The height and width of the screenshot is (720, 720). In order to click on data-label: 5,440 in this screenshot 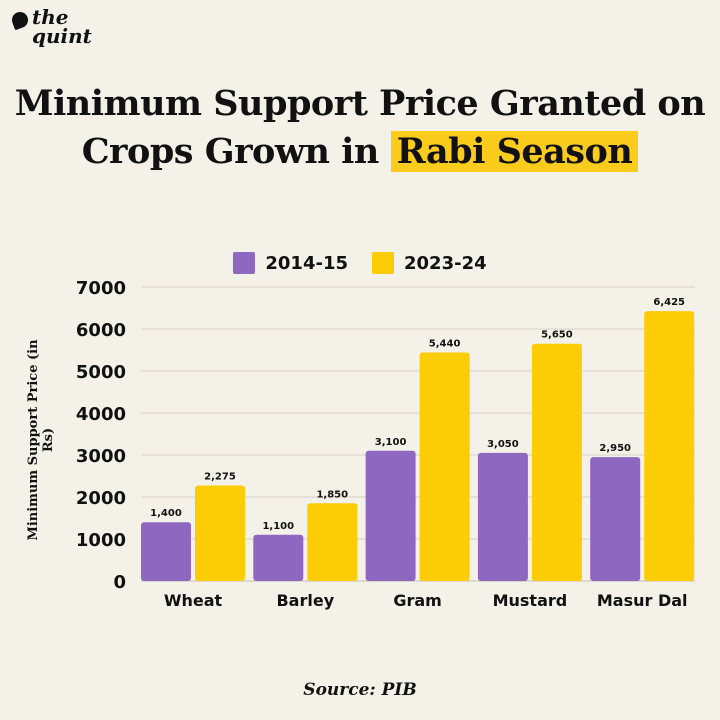, I will do `click(445, 344)`.